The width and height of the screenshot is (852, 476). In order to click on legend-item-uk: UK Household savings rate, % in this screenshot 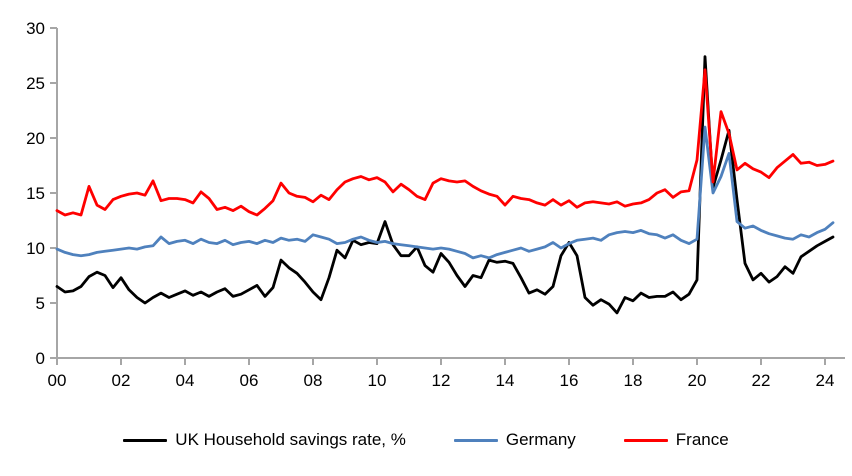, I will do `click(264, 440)`.